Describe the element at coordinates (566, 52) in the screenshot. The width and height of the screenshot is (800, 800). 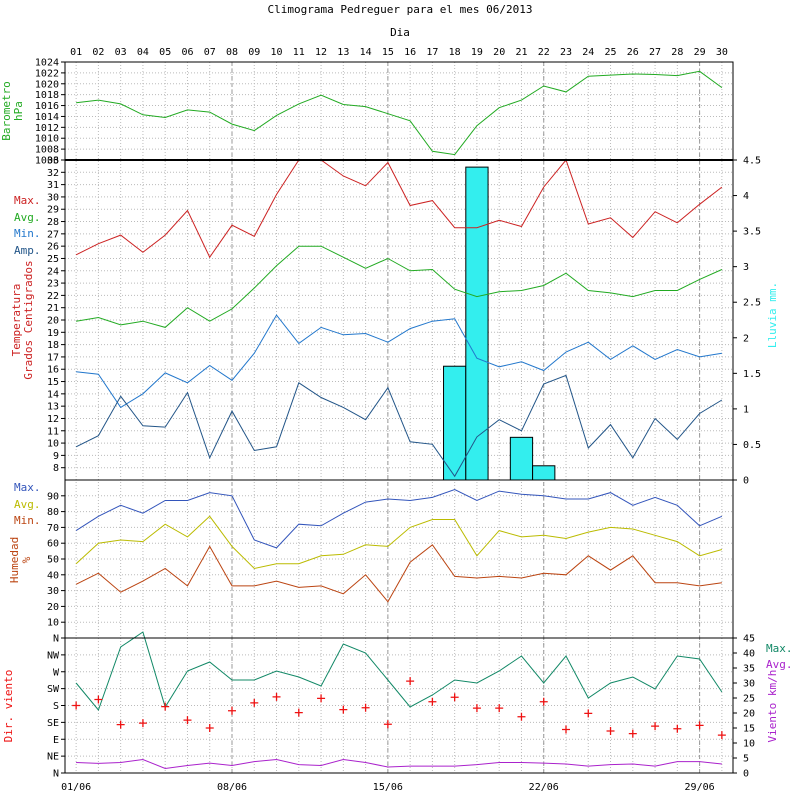
I see `day-tick-label: 23` at that location.